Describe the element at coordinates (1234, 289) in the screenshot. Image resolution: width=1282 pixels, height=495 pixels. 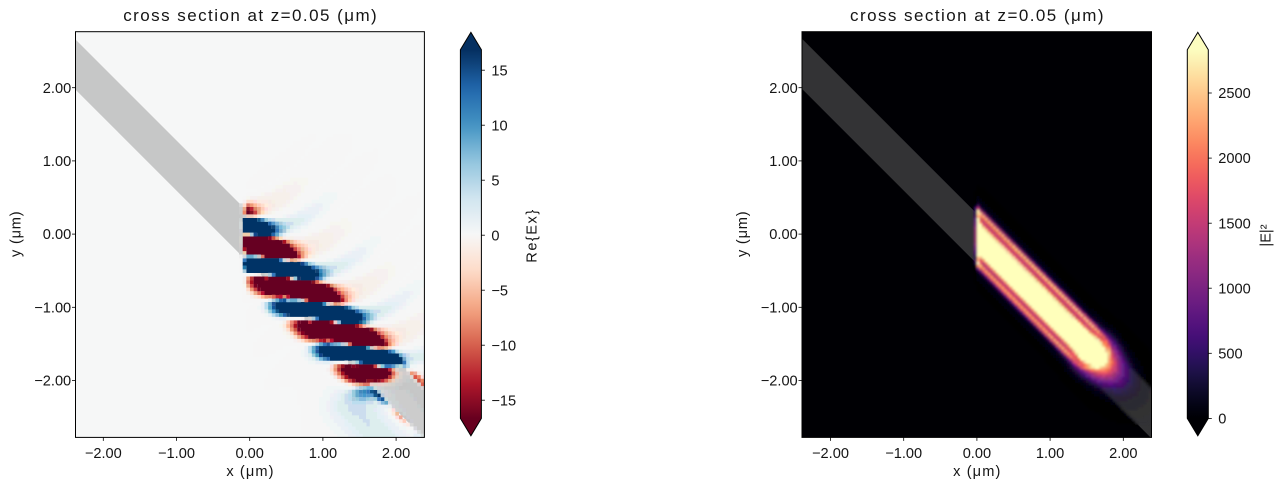
I see `svg-text: 1000` at that location.